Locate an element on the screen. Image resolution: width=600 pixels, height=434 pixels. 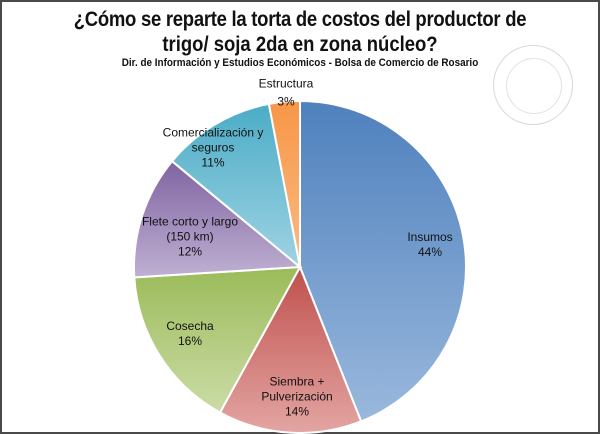
slice-label-text: Pulverización is located at coordinates (297, 396).